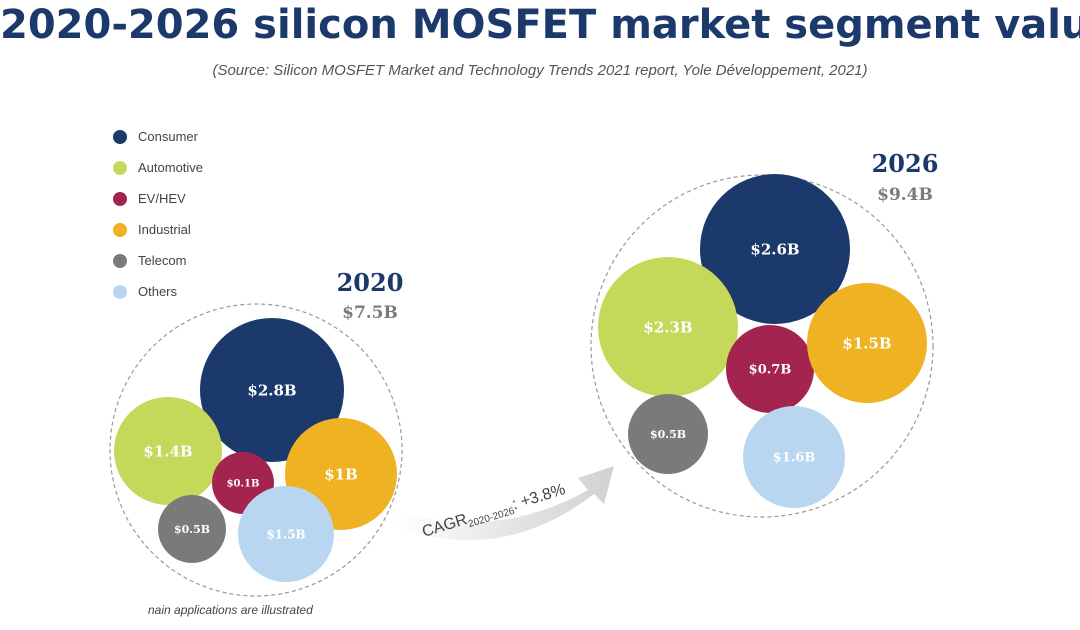  Describe the element at coordinates (120, 198) in the screenshot. I see `legend-dot-ev-hev` at that location.